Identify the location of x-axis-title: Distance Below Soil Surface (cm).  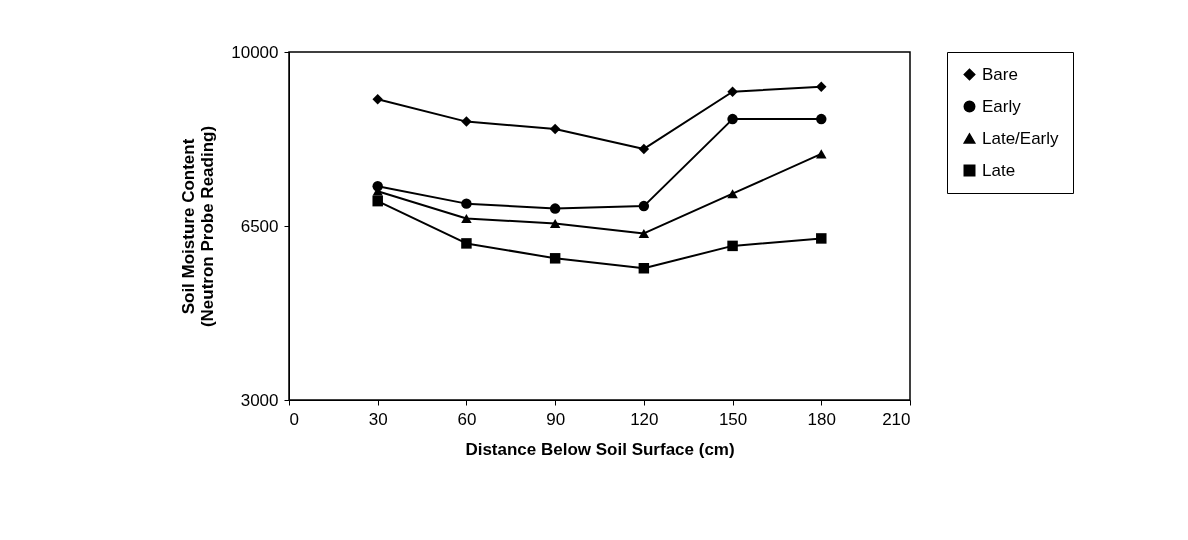
(600, 449).